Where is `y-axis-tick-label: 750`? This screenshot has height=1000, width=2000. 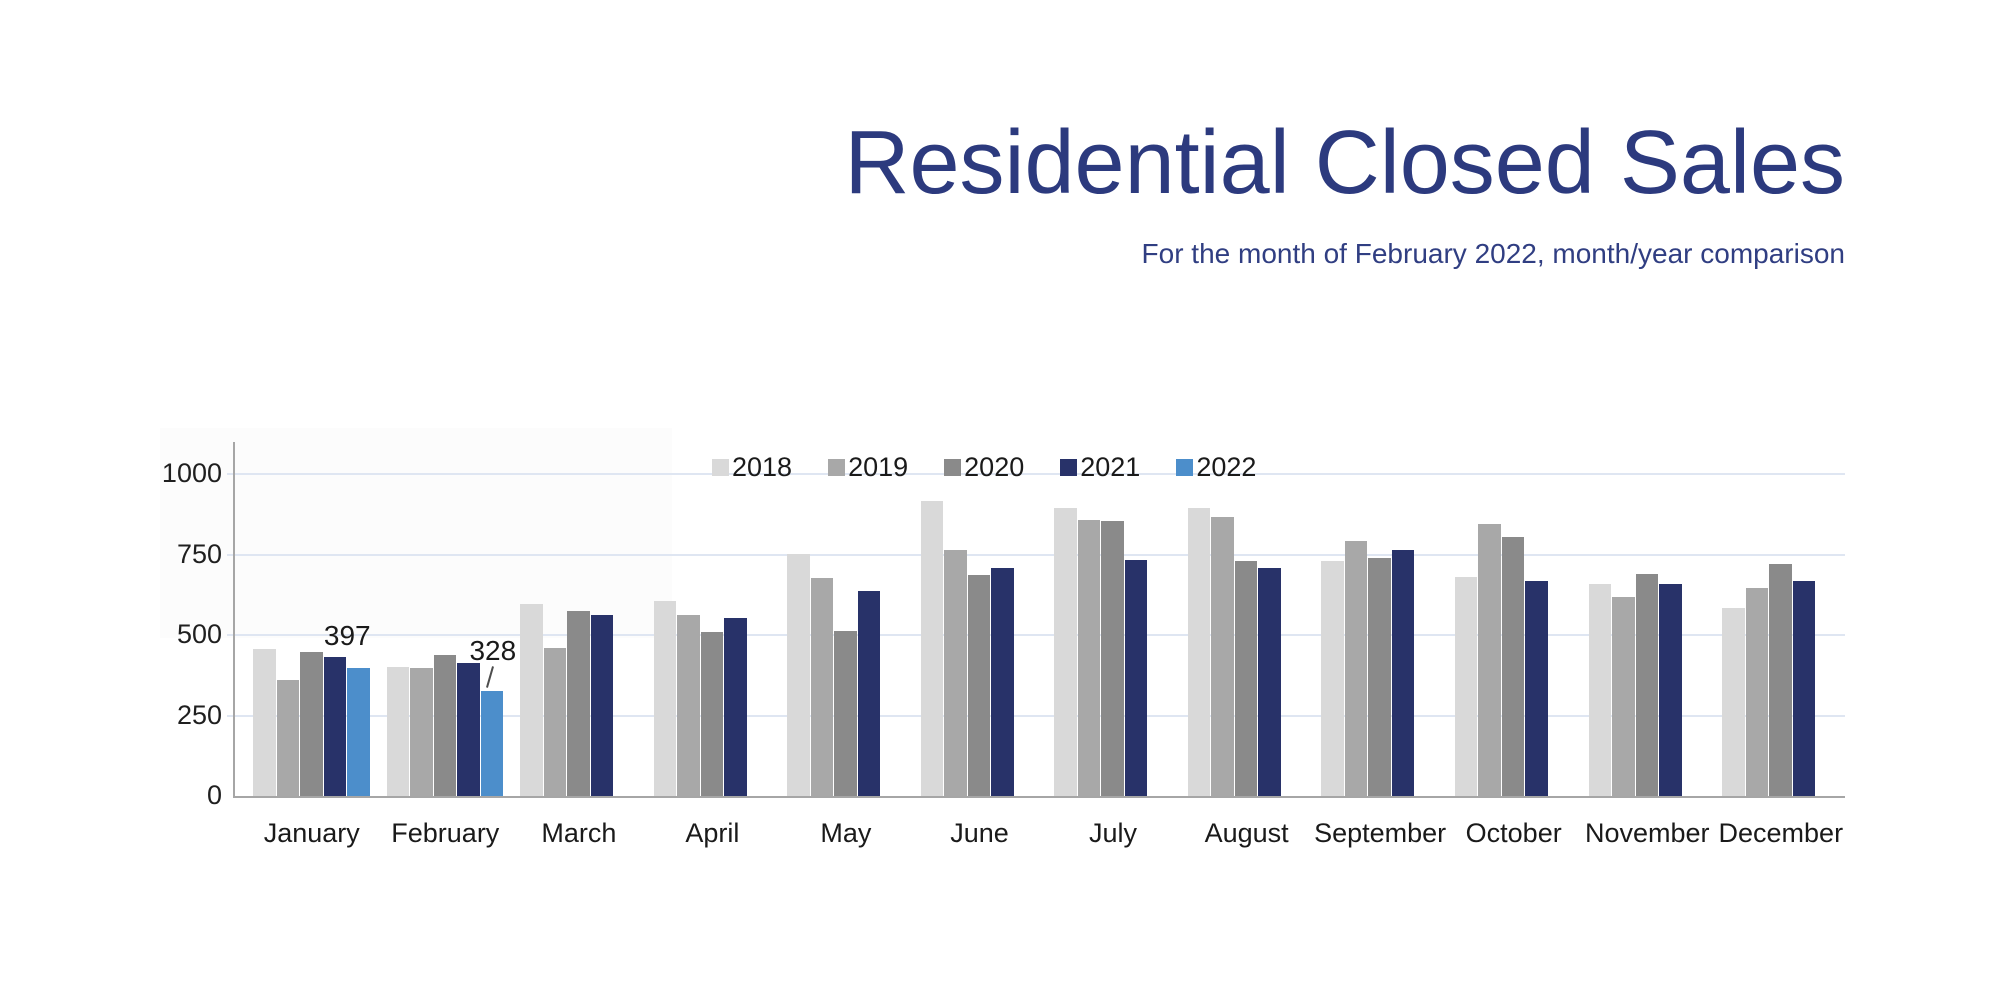
y-axis-tick-label: 750 is located at coordinates (199, 553).